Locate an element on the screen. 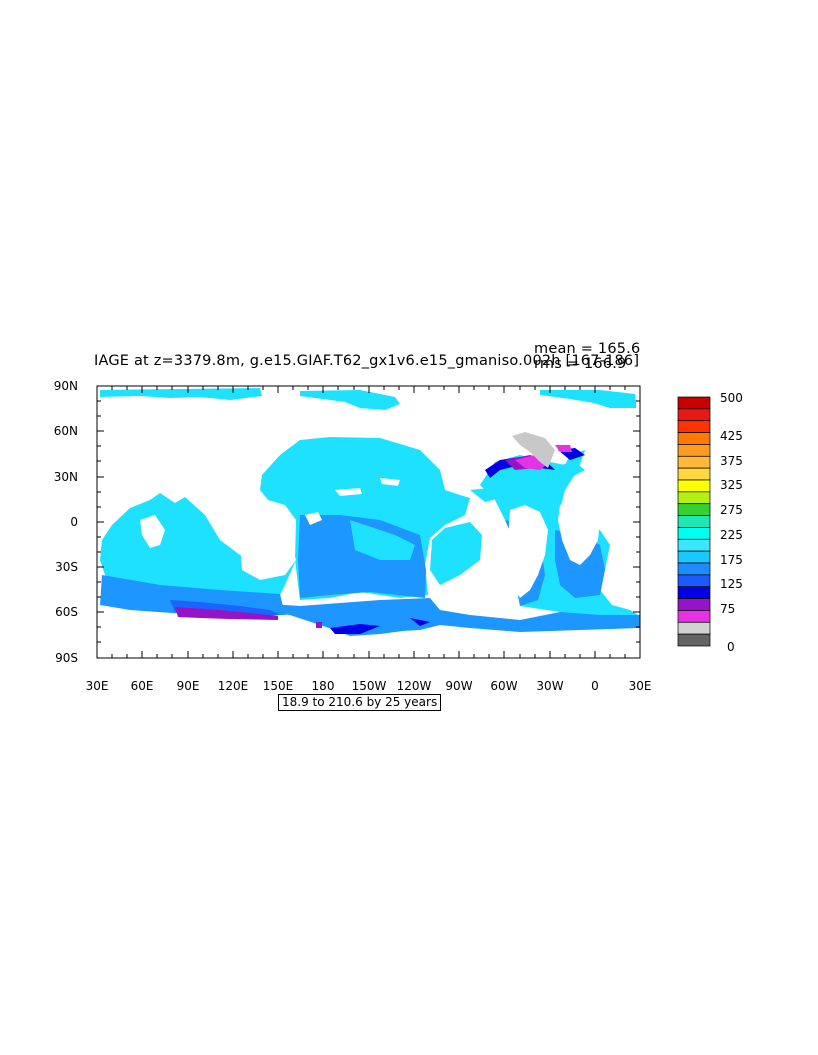 The width and height of the screenshot is (818, 1055). atlantic-gray is located at coordinates (533, 450).